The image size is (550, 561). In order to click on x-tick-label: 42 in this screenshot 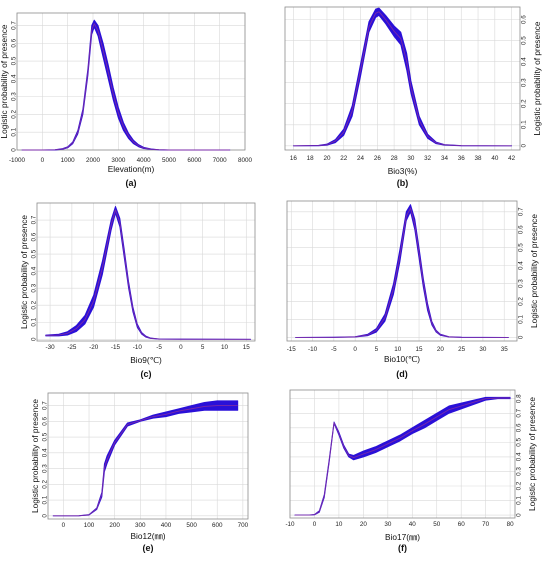, I will do `click(512, 158)`.